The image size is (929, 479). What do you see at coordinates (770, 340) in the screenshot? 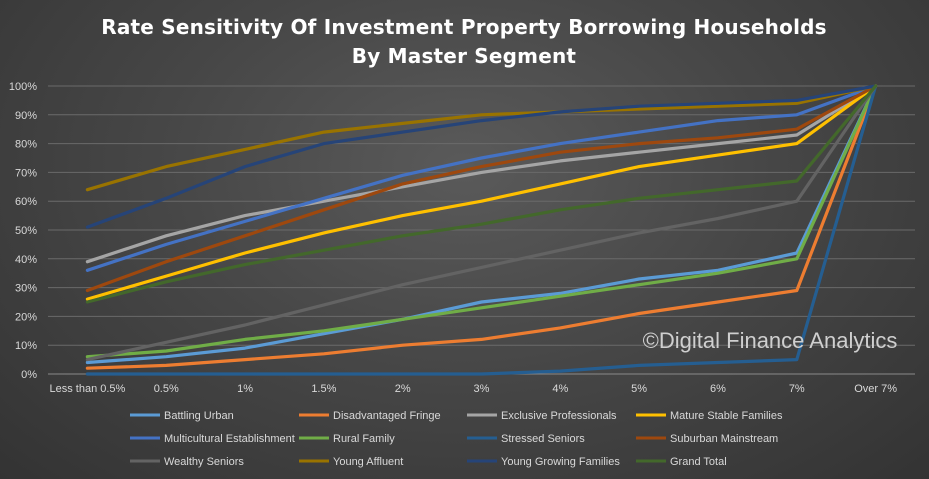
I see `watermark-annotation: ©Digital Finance Analytics` at bounding box center [770, 340].